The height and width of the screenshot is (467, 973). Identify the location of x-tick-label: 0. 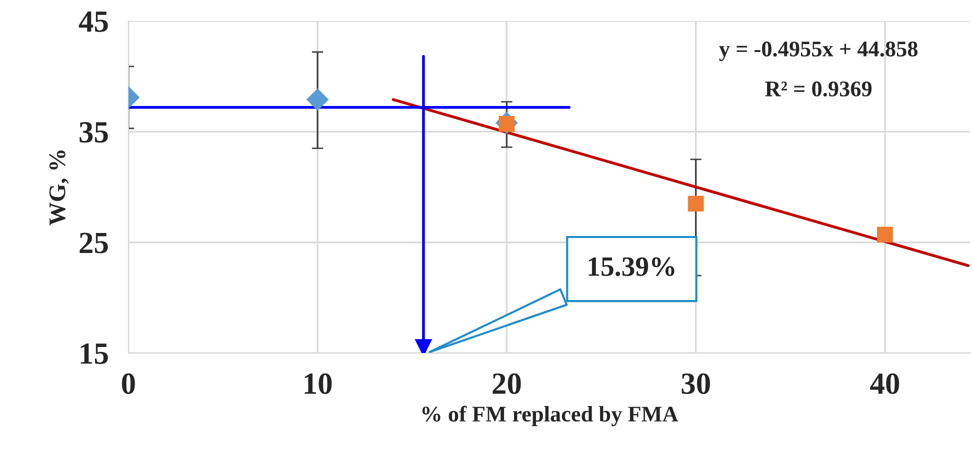
(128, 383).